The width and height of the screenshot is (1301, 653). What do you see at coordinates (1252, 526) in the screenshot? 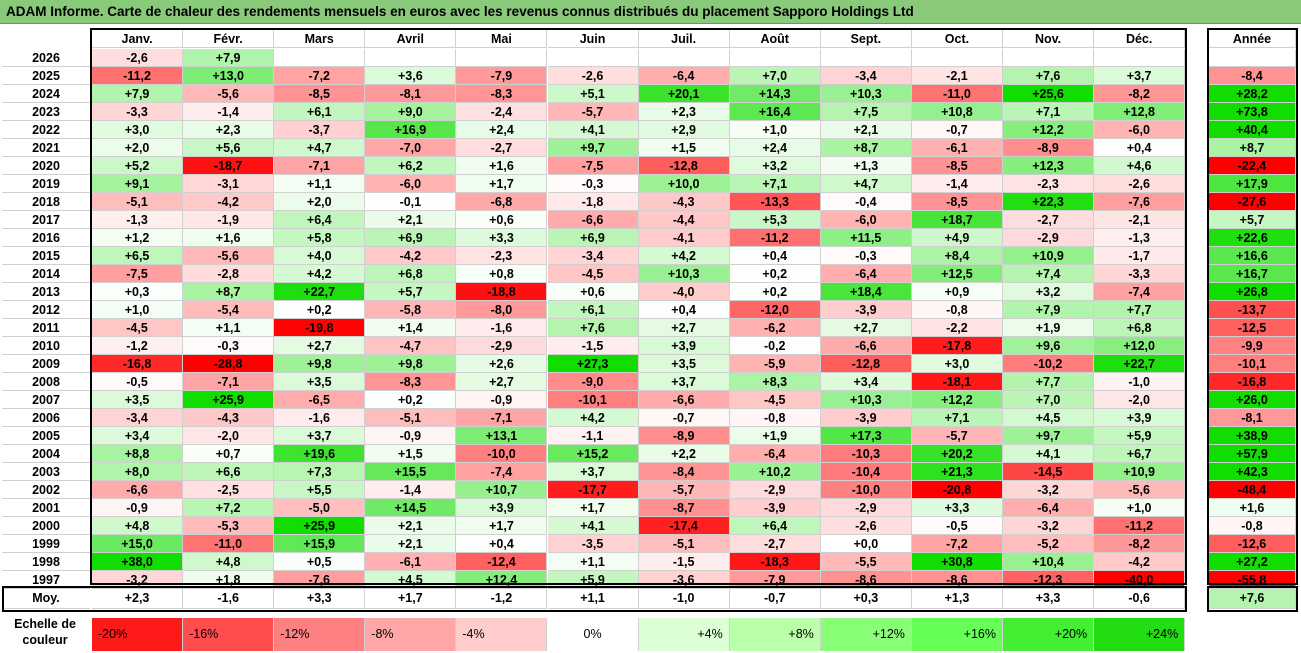
I see `annual-cell: -0,8` at bounding box center [1252, 526].